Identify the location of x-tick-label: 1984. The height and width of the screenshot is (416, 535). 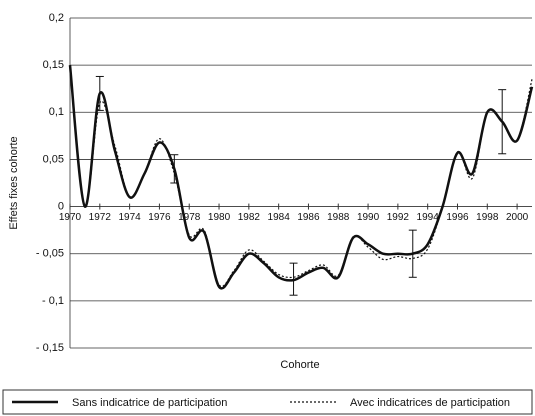
(279, 217).